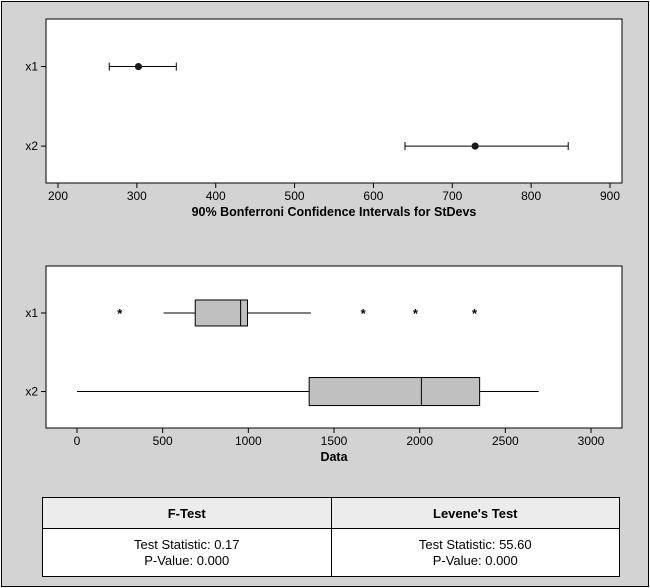 The height and width of the screenshot is (588, 650). Describe the element at coordinates (591, 441) in the screenshot. I see `x-tick-label: 3000` at that location.